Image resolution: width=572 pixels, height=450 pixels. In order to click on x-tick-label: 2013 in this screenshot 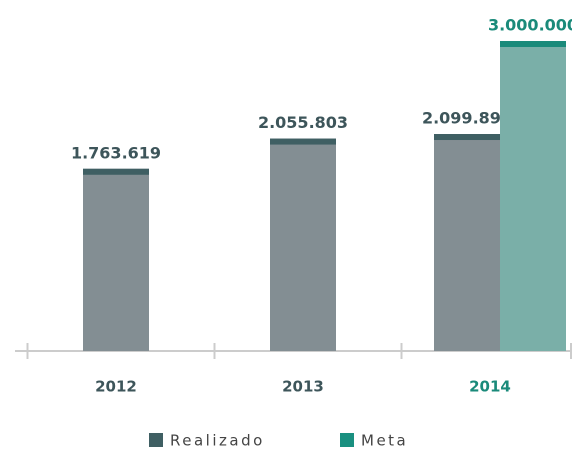, I will do `click(303, 387)`.